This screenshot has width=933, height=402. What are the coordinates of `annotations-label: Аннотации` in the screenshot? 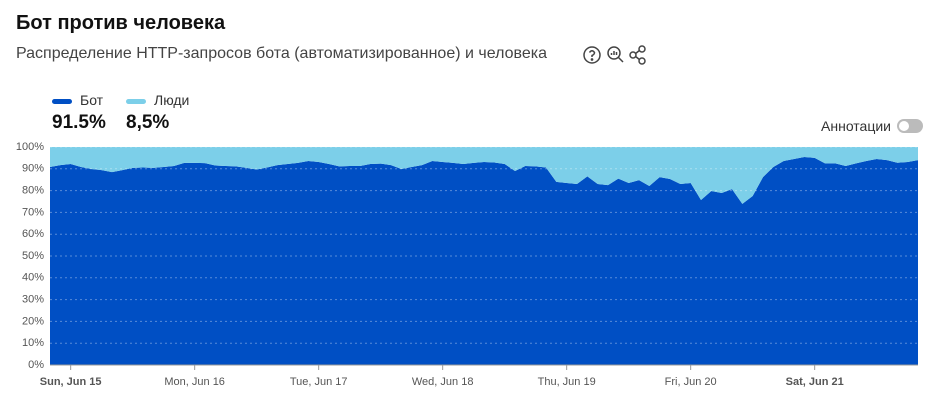 It's located at (856, 126).